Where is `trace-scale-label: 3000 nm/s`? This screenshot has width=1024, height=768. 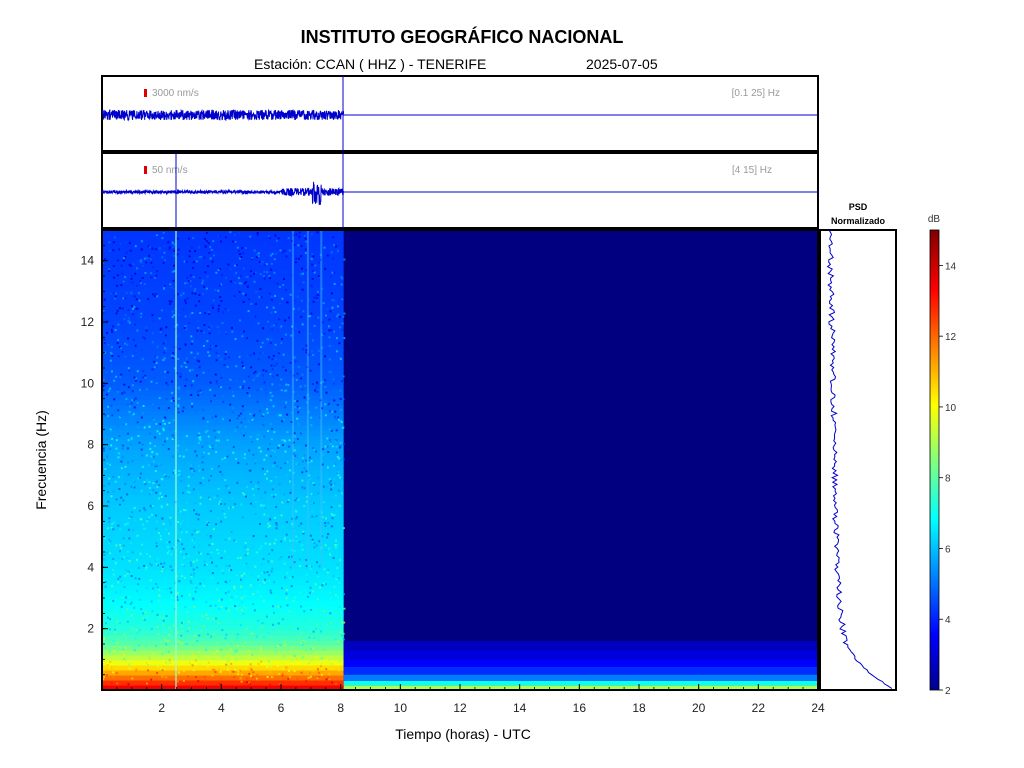 trace-scale-label: 3000 nm/s is located at coordinates (175, 93).